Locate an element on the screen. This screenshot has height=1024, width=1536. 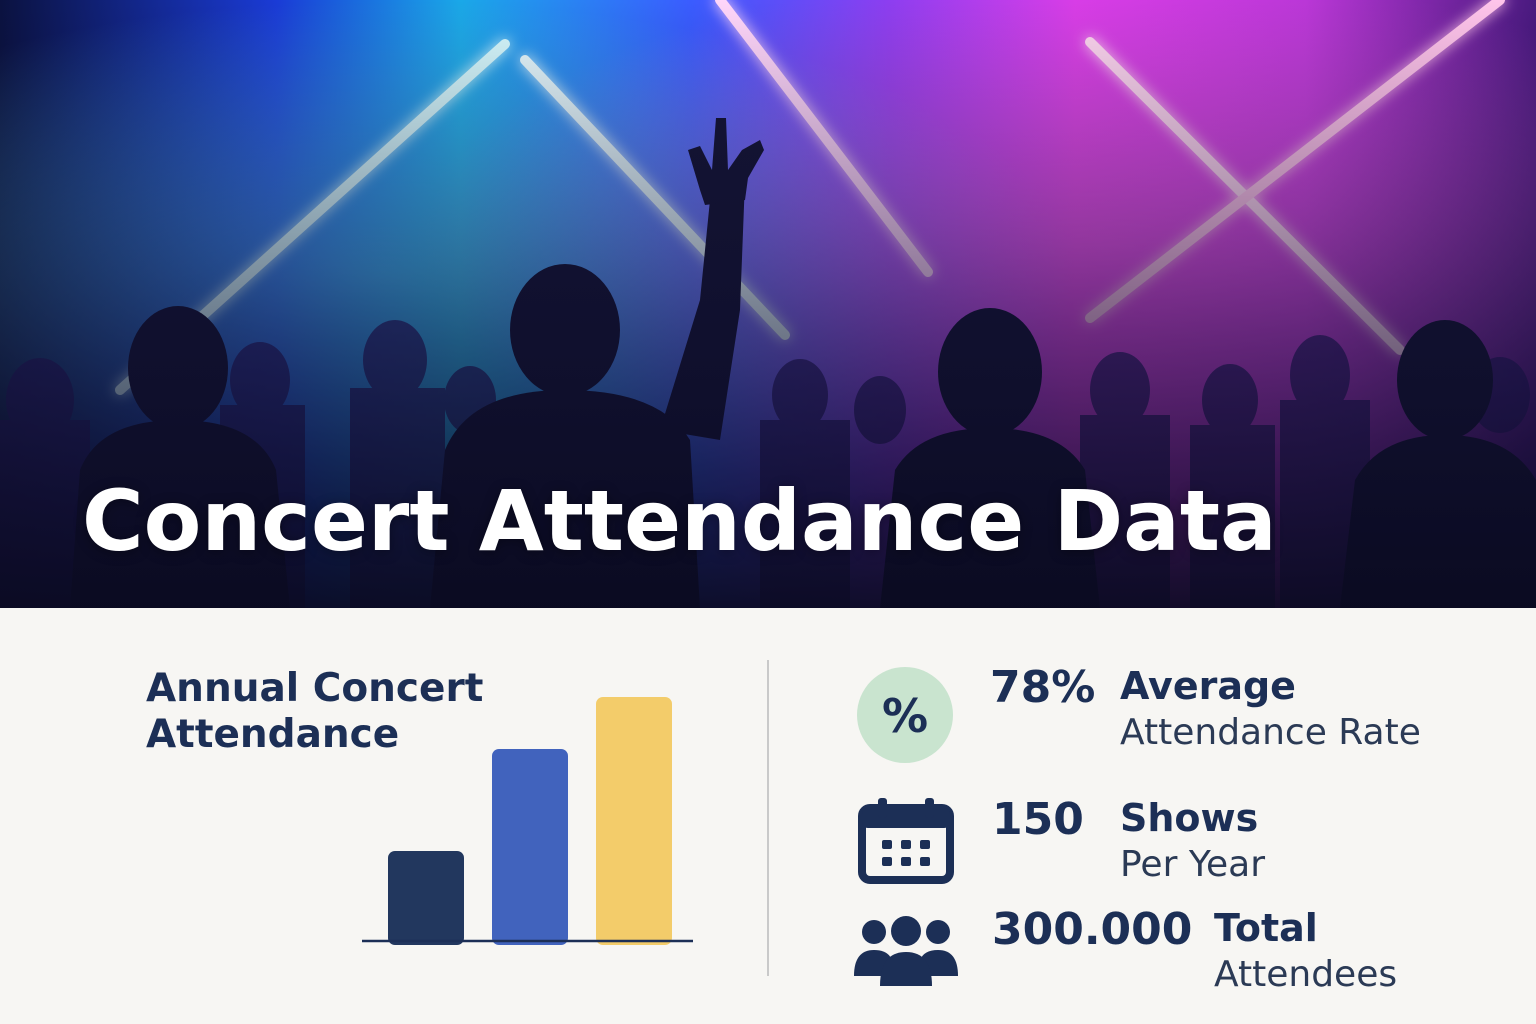
stat-label-attendees: Attendees is located at coordinates (1306, 974).